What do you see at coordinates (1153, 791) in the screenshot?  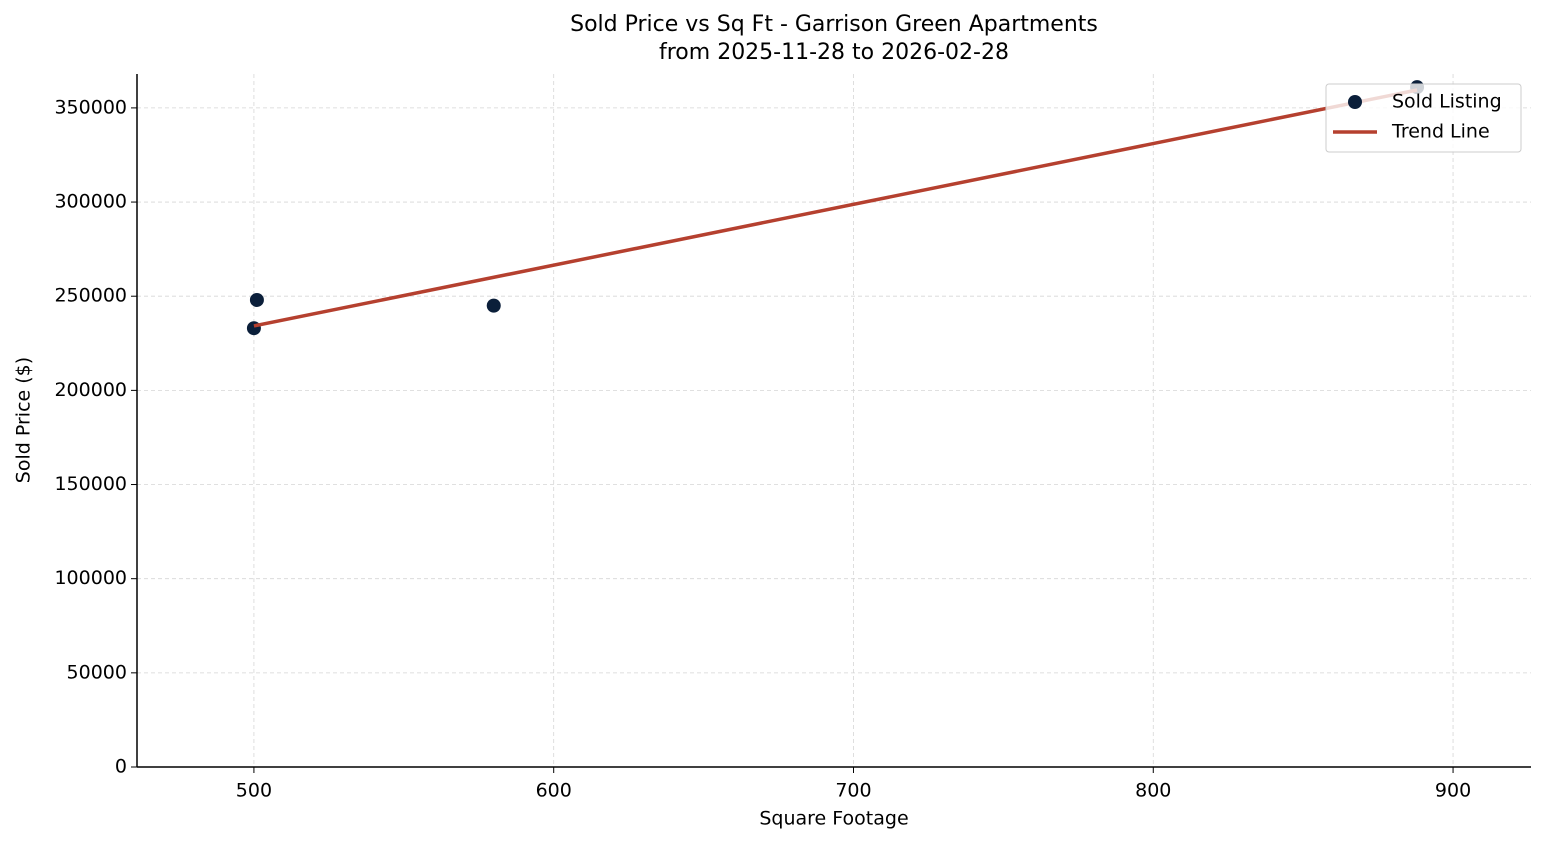 I see `x-tick-label: 800` at bounding box center [1153, 791].